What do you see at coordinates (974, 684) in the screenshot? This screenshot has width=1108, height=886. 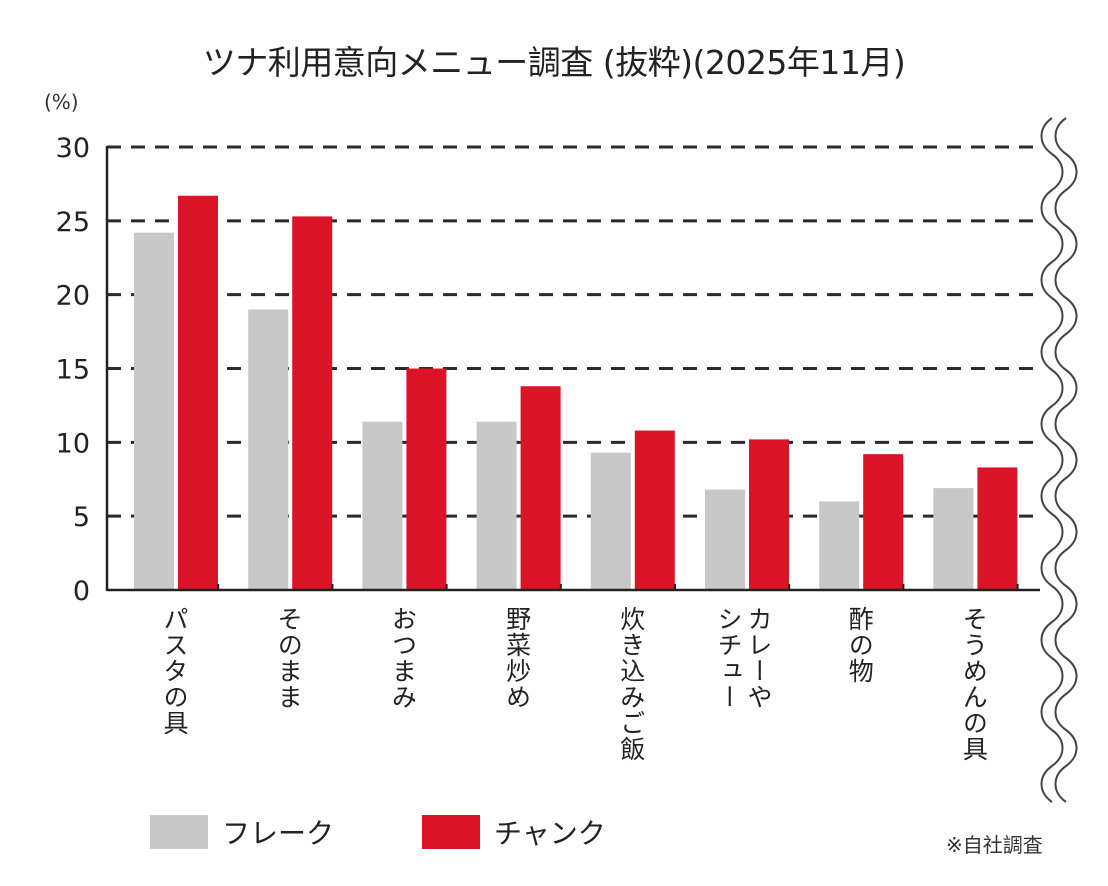 I see `x-tick-label: そうめんの具` at bounding box center [974, 684].